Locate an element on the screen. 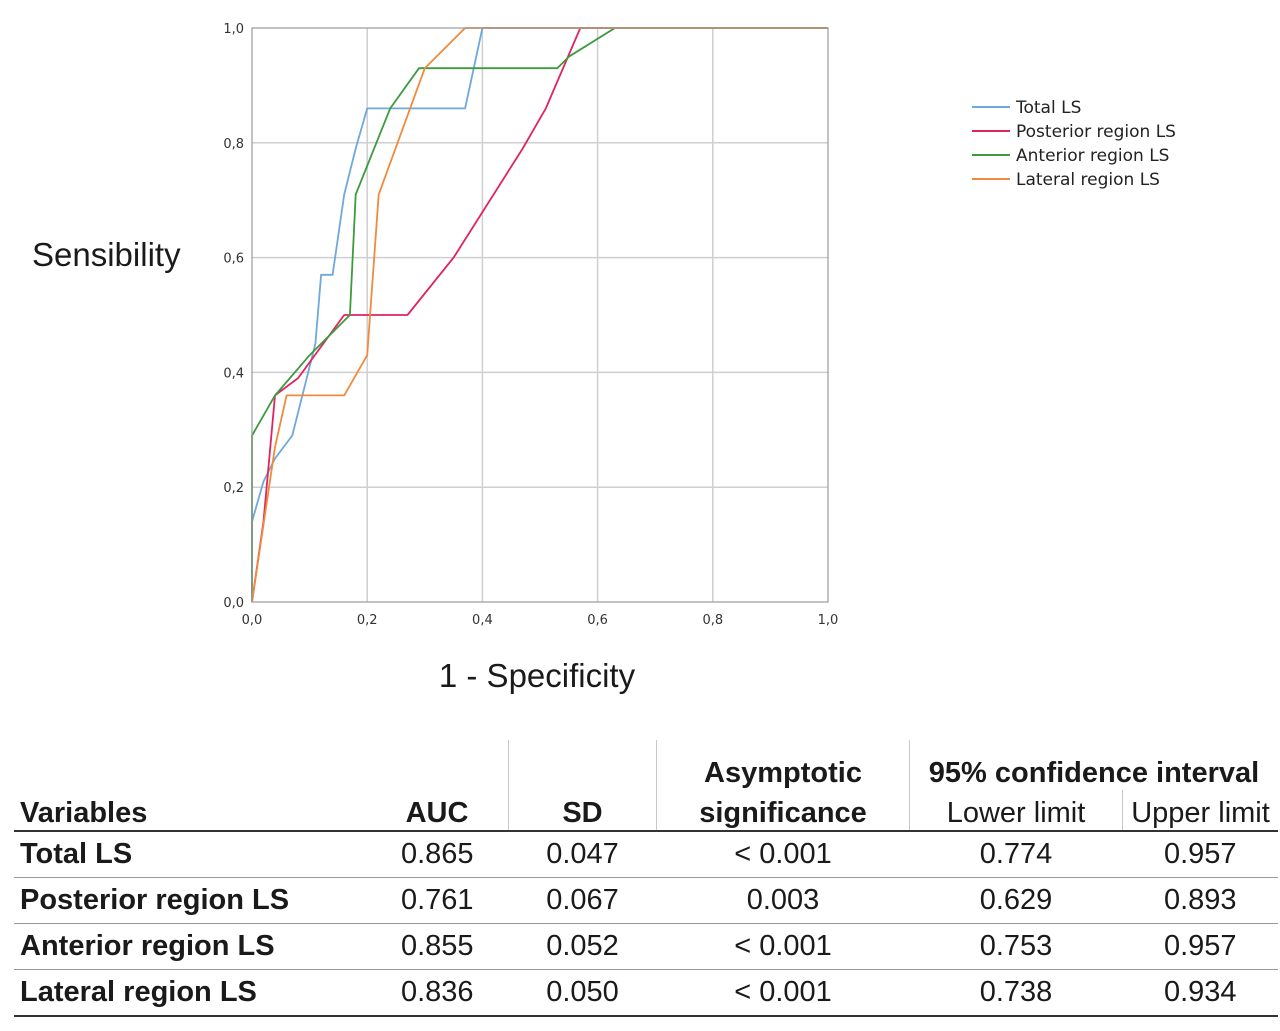 This screenshot has width=1280, height=1031. row-auc: 0.761 is located at coordinates (437, 900).